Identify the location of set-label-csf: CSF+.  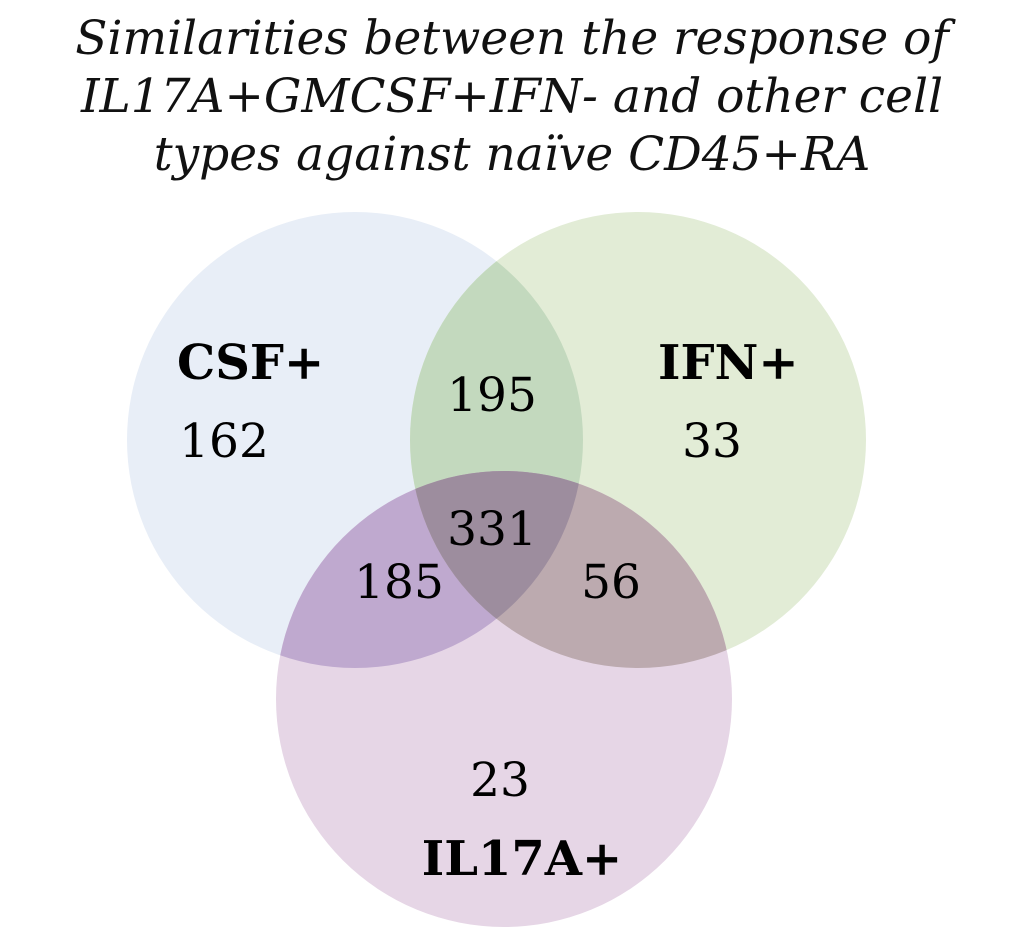
(250, 363).